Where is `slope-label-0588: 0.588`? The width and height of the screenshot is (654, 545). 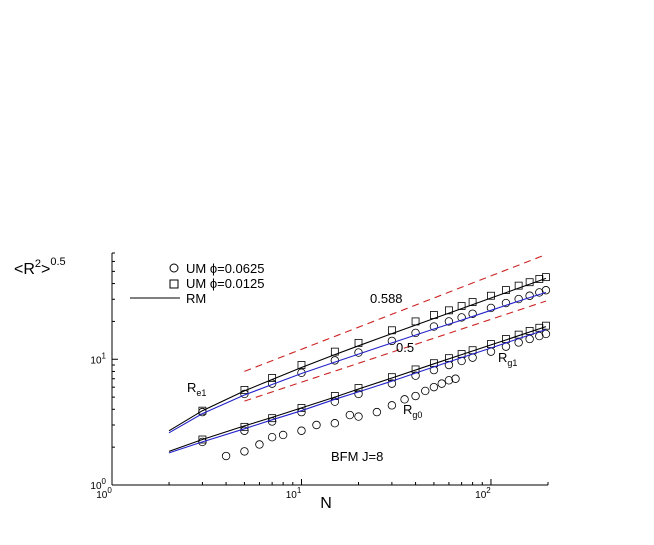
slope-label-0588: 0.588 is located at coordinates (386, 298).